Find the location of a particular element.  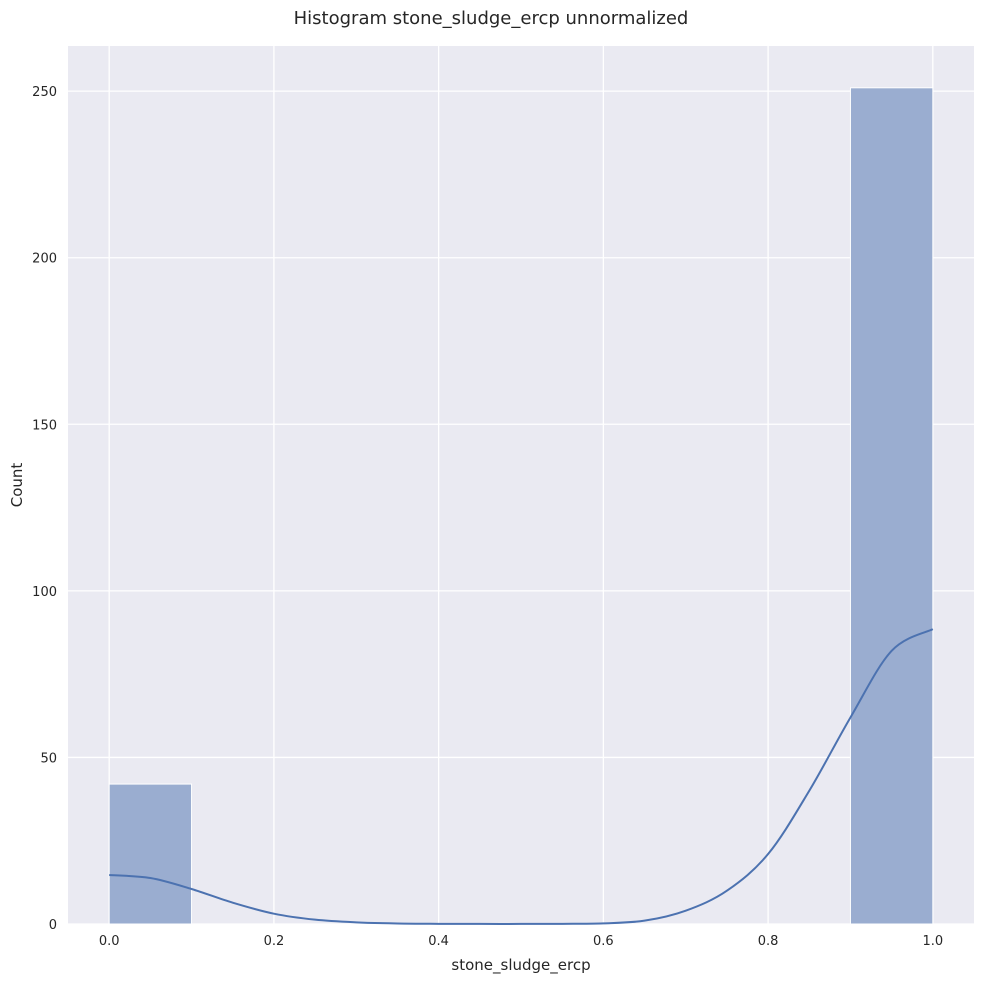

x-tick-label: 0.2 is located at coordinates (274, 941).